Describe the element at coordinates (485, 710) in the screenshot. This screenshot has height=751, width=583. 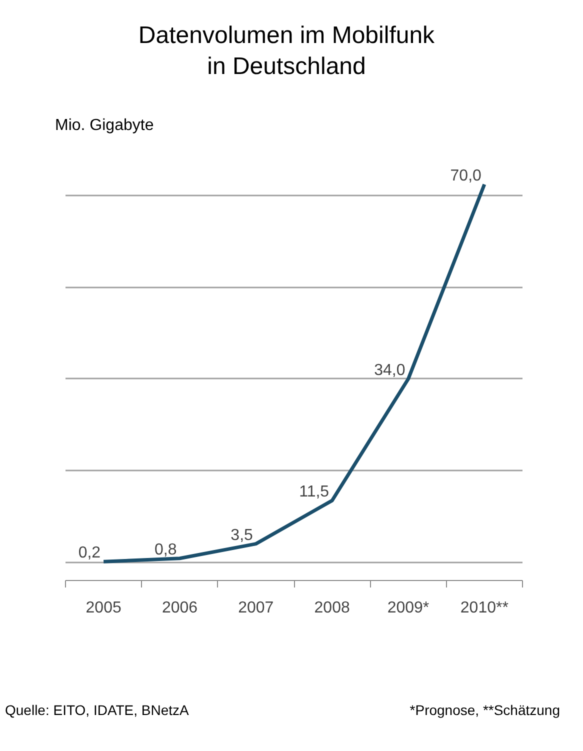
I see `text: *Prognose, **Schätzung` at that location.